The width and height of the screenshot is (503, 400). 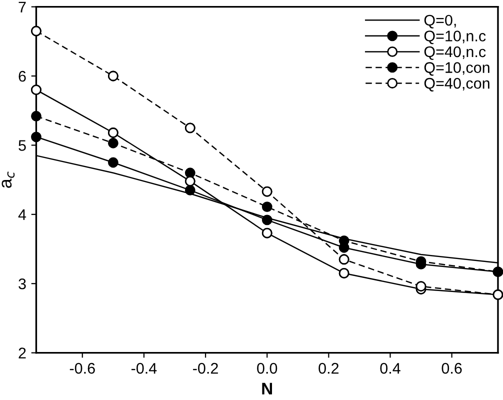 I want to click on x-axis-title: N, so click(x=267, y=388).